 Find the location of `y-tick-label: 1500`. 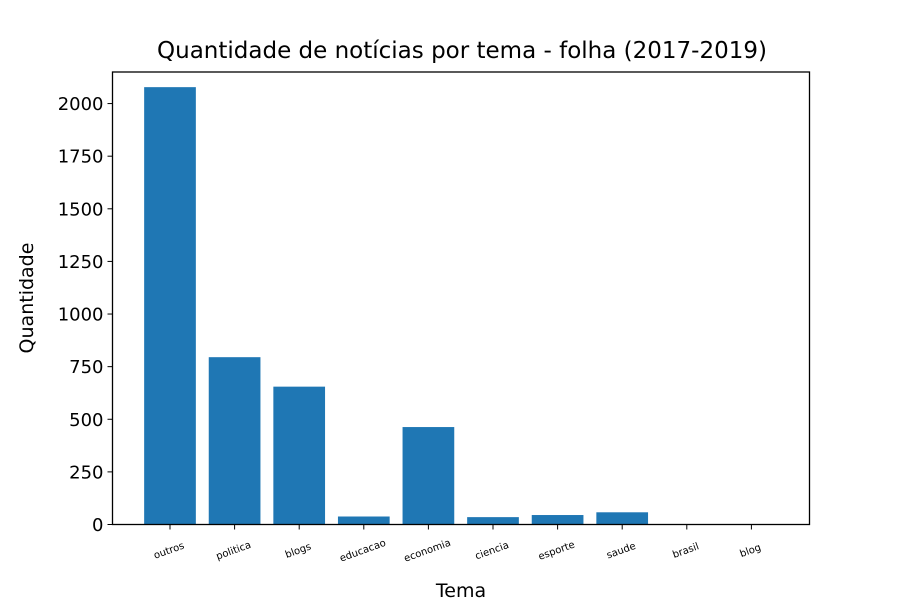

y-tick-label: 1500 is located at coordinates (81, 209).